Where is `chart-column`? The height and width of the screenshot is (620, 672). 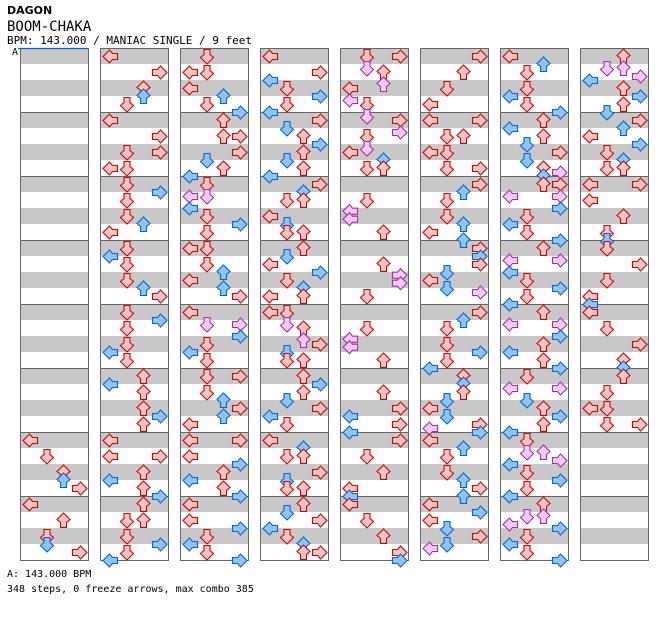 chart-column is located at coordinates (54, 304).